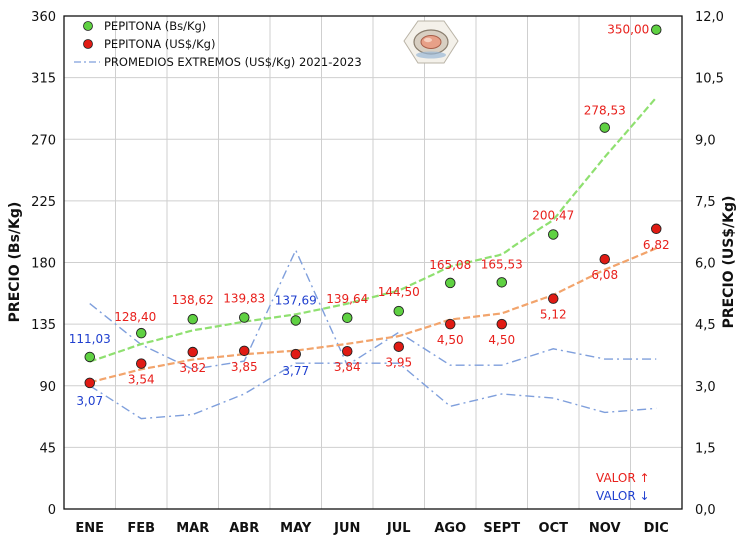 This screenshot has height=543, width=747. I want to click on x-tick-label: ENE, so click(89, 528).